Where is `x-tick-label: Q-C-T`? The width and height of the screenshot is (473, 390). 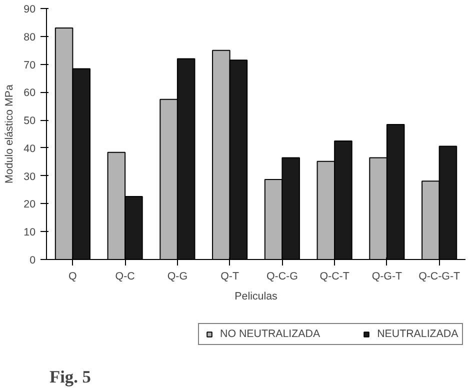 x-tick-label: Q-C-T is located at coordinates (335, 276).